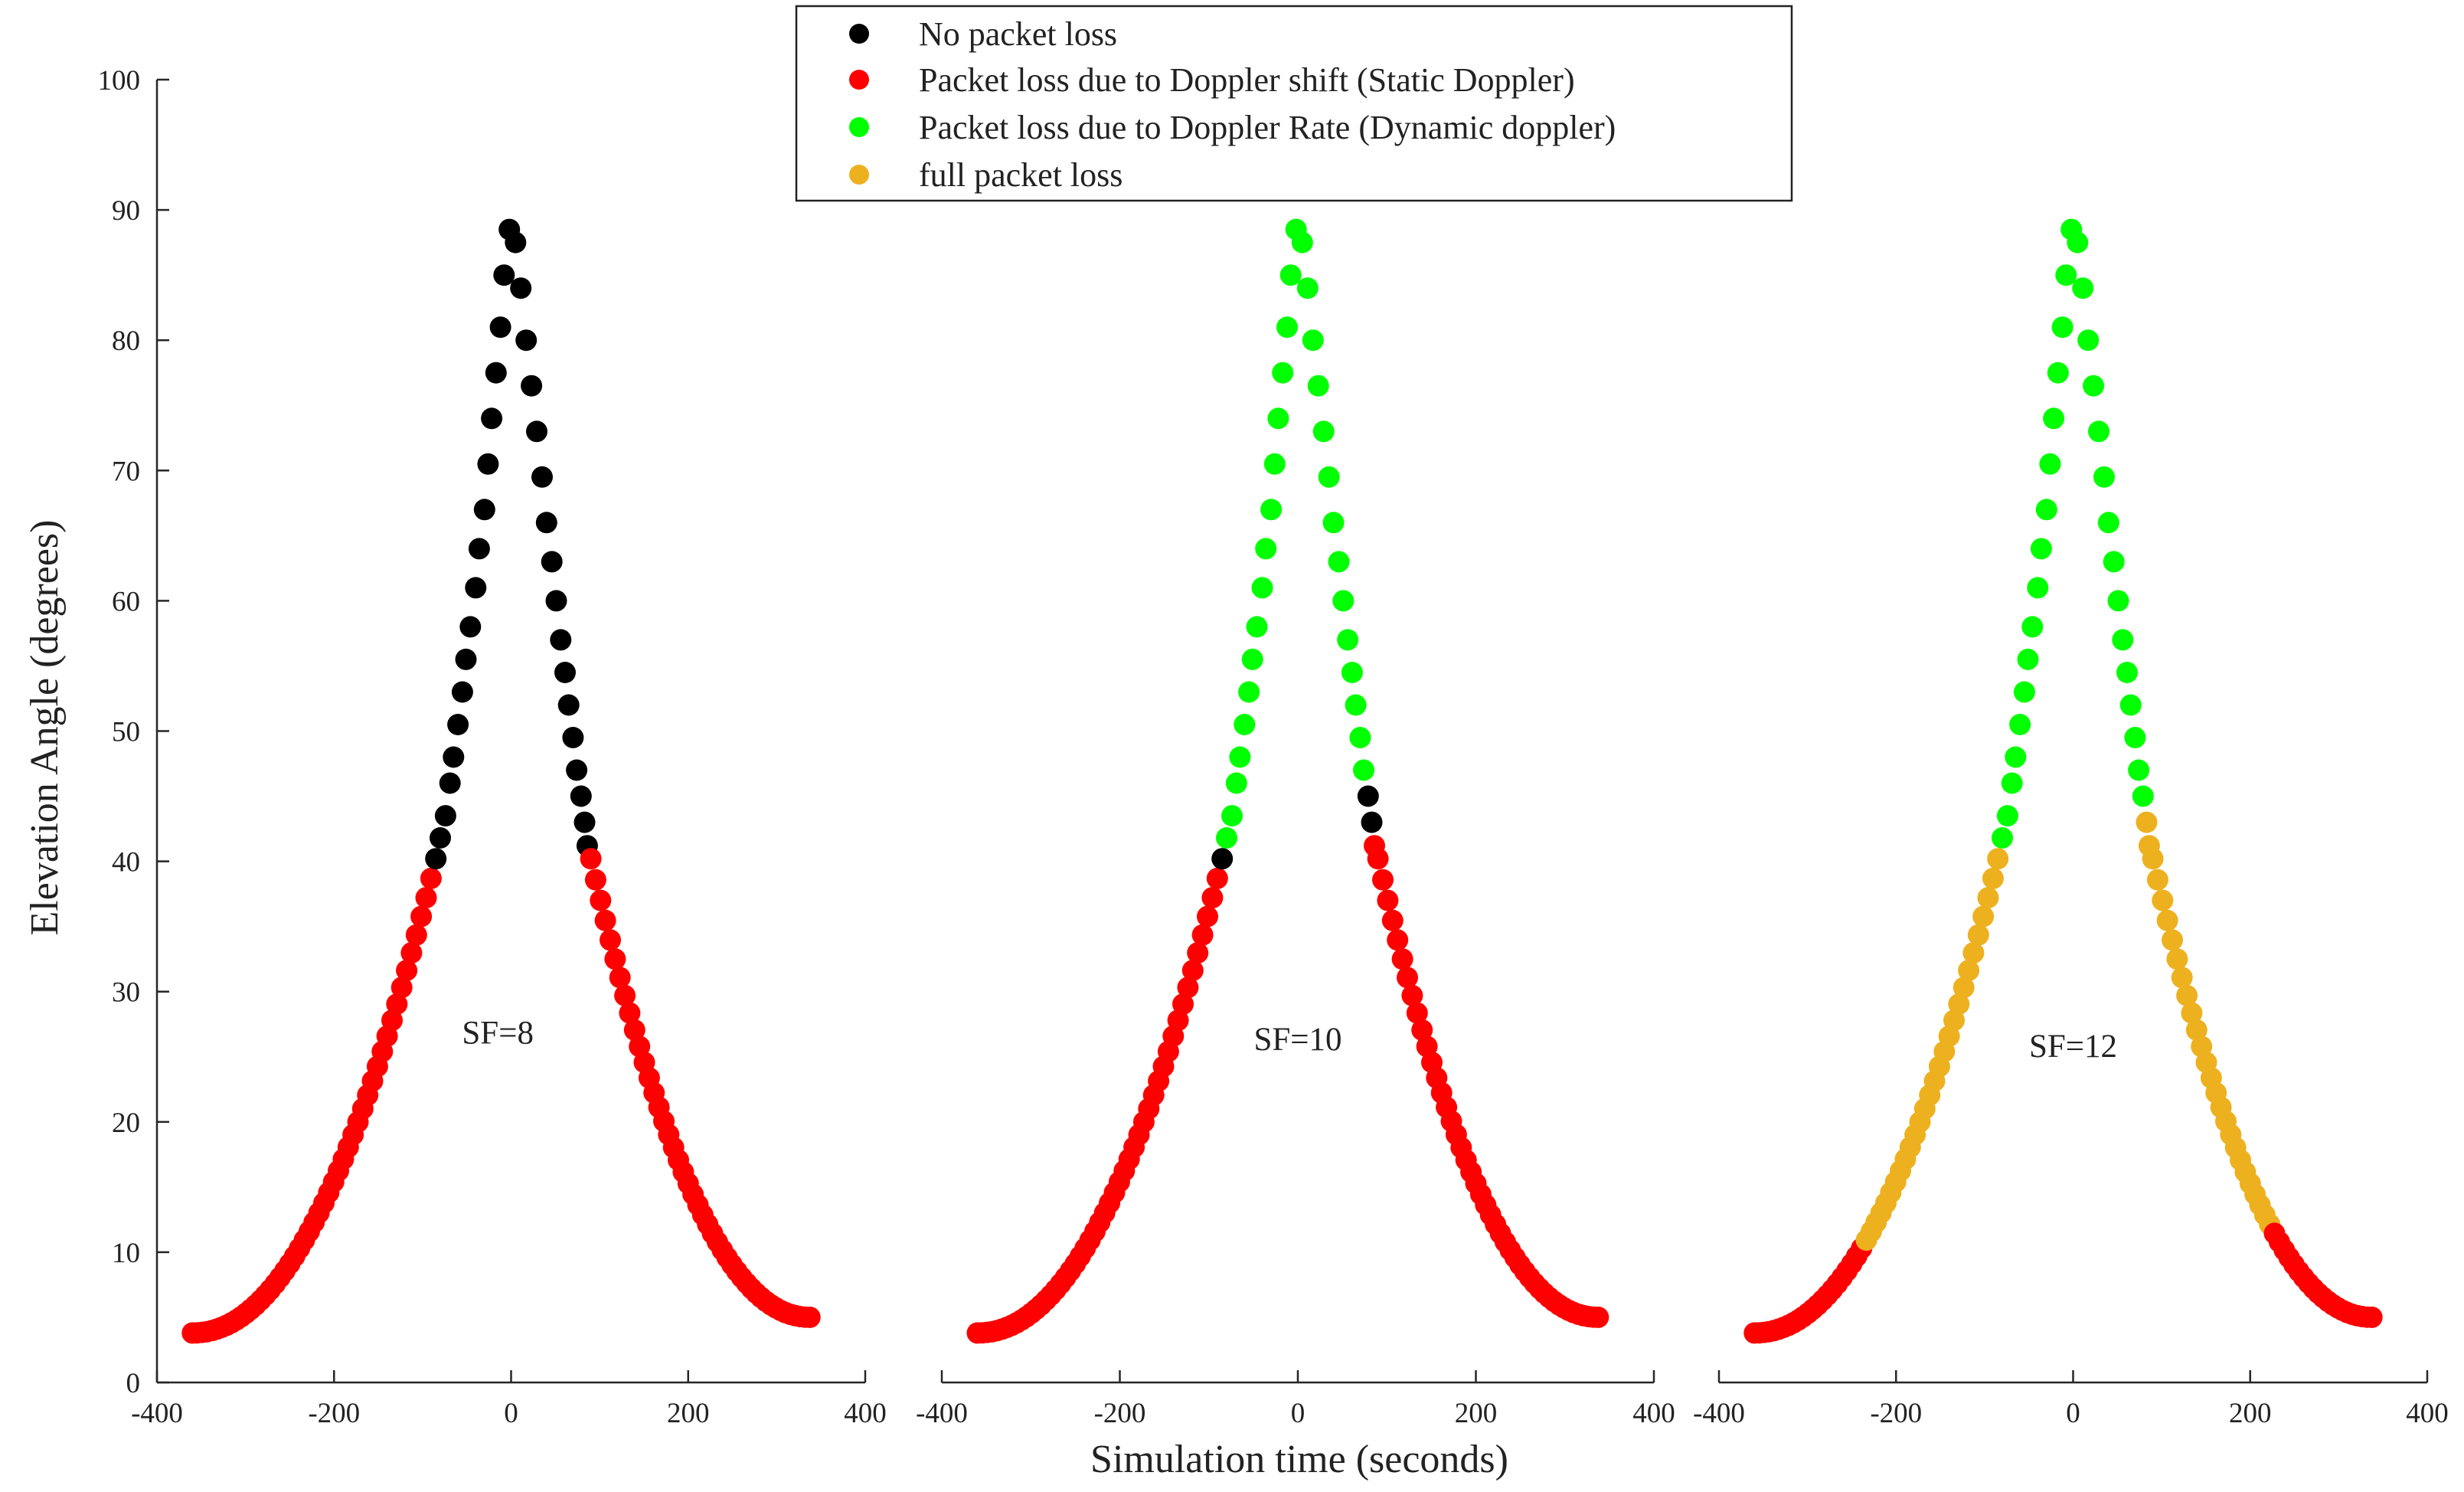 The height and width of the screenshot is (1492, 2464). Describe the element at coordinates (133, 1383) in the screenshot. I see `y-tick-label: 0` at that location.